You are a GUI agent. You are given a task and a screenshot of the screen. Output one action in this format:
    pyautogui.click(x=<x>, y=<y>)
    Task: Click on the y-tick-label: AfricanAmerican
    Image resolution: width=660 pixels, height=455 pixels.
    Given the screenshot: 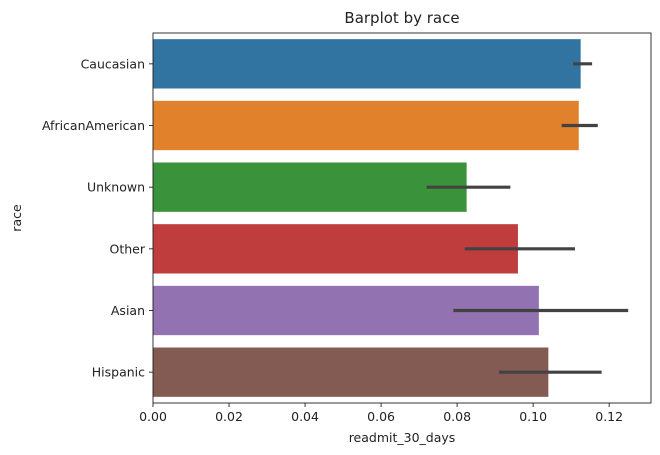 What is the action you would take?
    pyautogui.click(x=93, y=125)
    